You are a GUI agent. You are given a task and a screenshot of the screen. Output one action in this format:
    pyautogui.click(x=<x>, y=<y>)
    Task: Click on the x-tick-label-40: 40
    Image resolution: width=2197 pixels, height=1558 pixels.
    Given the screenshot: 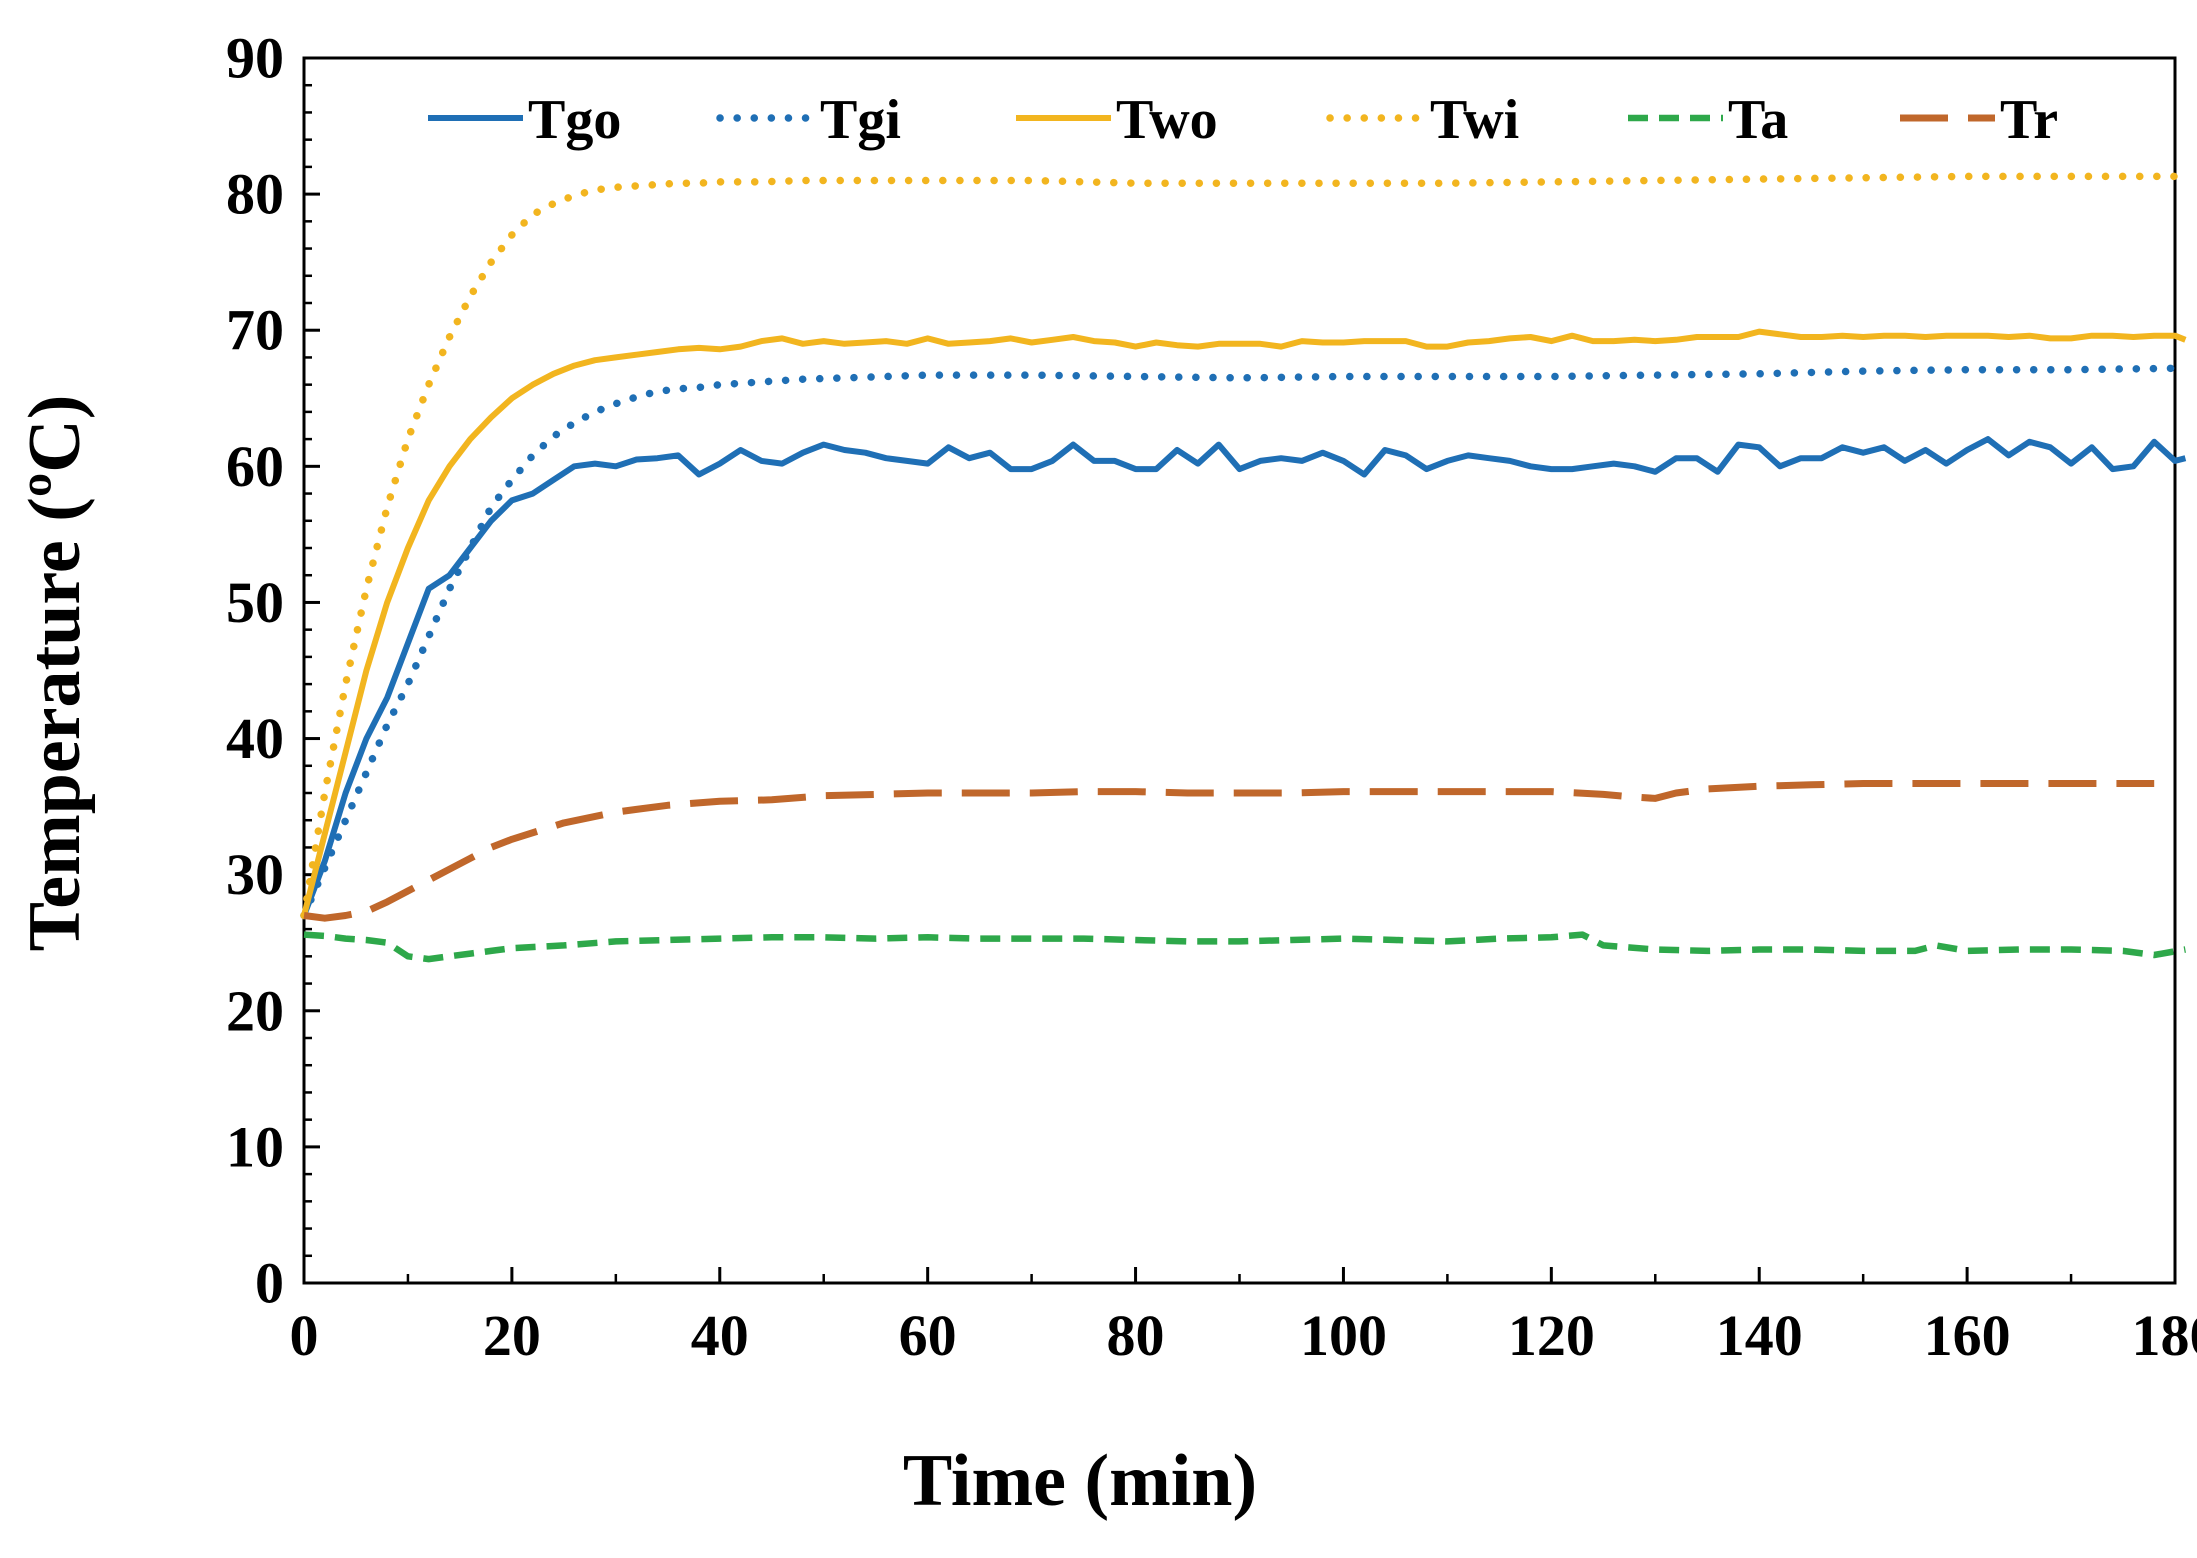 What is the action you would take?
    pyautogui.click(x=720, y=1335)
    